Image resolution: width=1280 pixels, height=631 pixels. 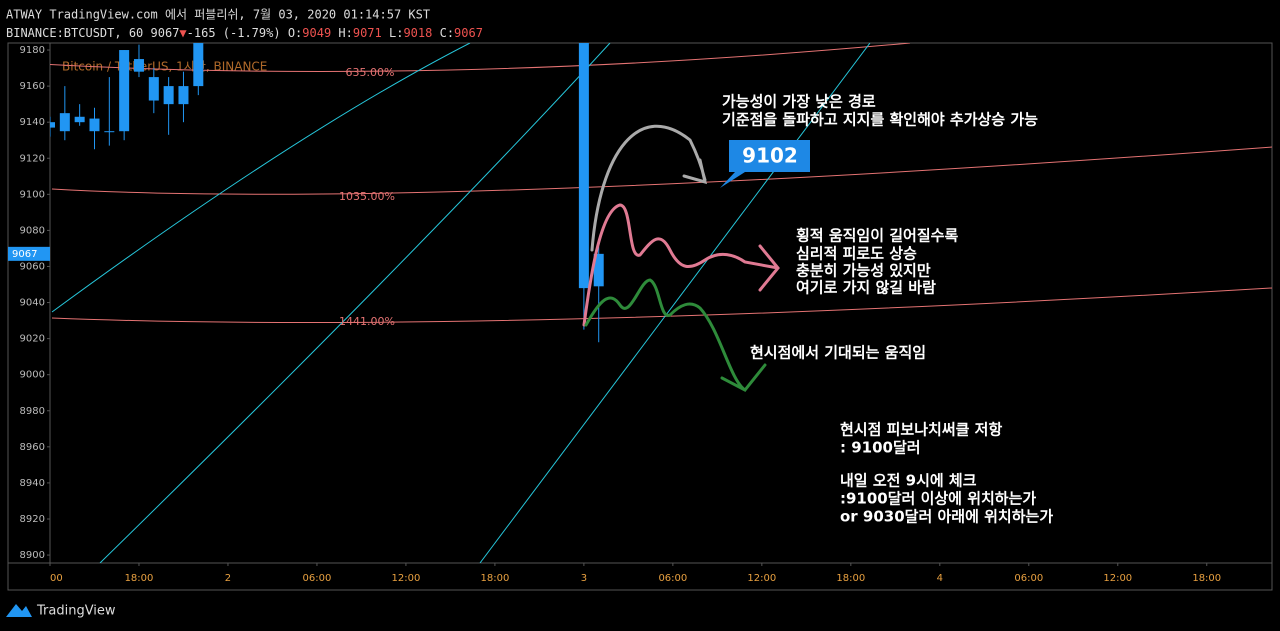 I want to click on annotation: or 9030달러 아래에 위치하는가, so click(x=946, y=517).